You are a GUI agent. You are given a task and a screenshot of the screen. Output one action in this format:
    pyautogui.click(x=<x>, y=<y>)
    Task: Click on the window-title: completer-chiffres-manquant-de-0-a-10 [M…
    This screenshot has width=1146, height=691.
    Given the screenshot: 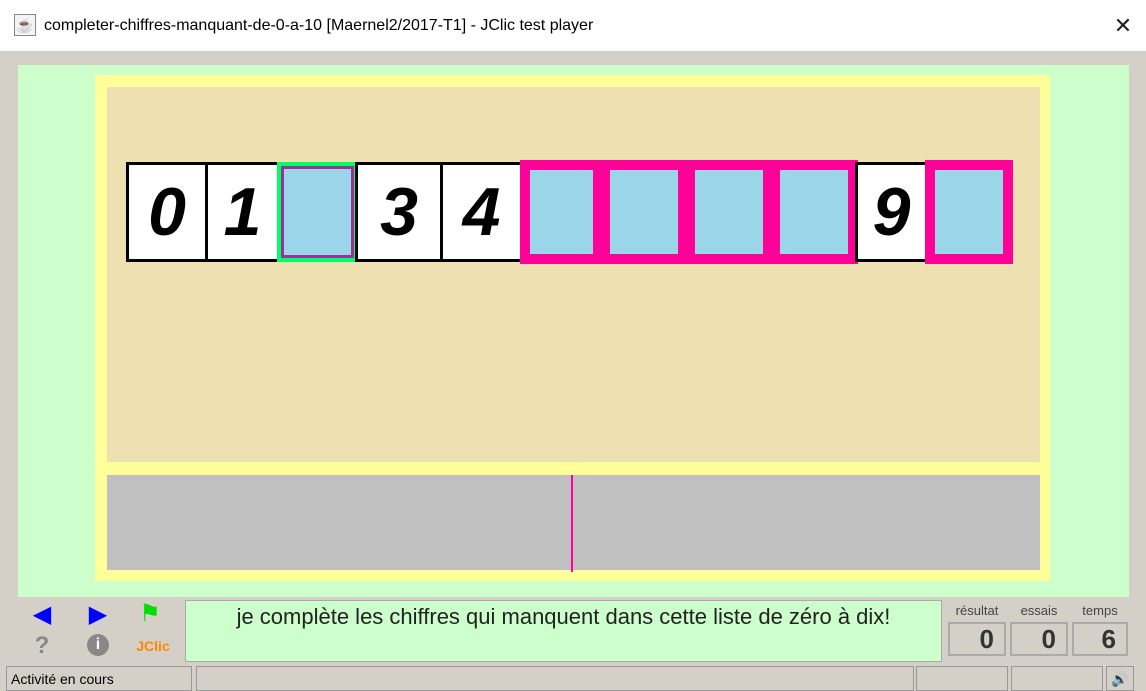 What is the action you would take?
    pyautogui.click(x=319, y=25)
    